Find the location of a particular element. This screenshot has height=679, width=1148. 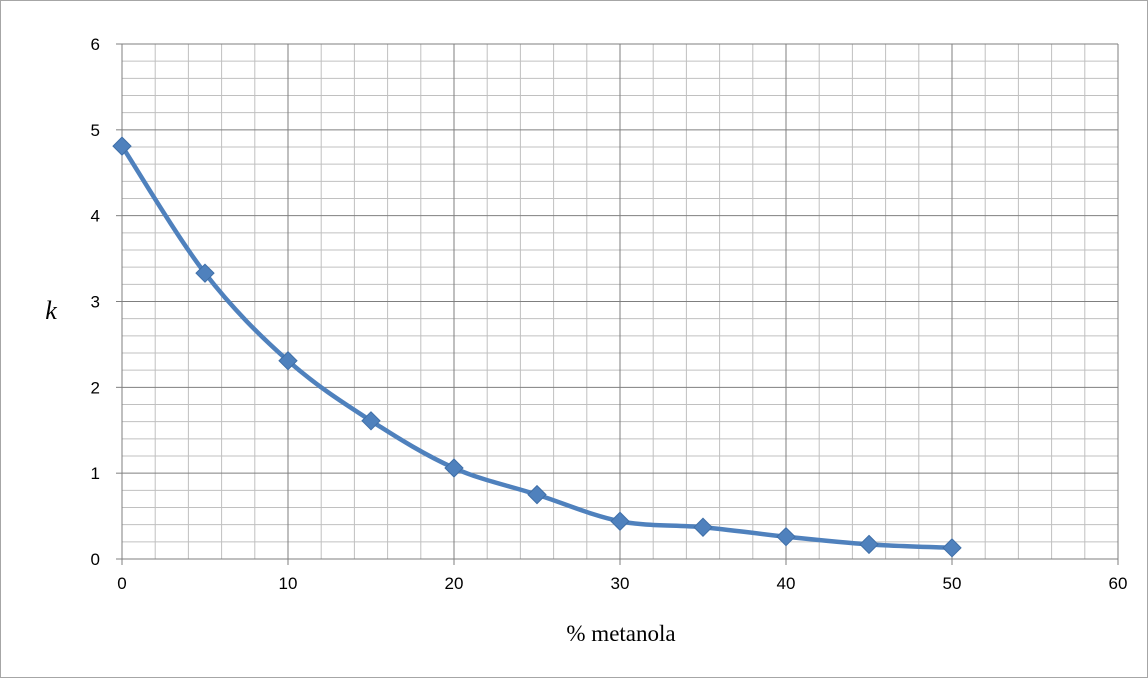

x-tick-label: 50 is located at coordinates (952, 583).